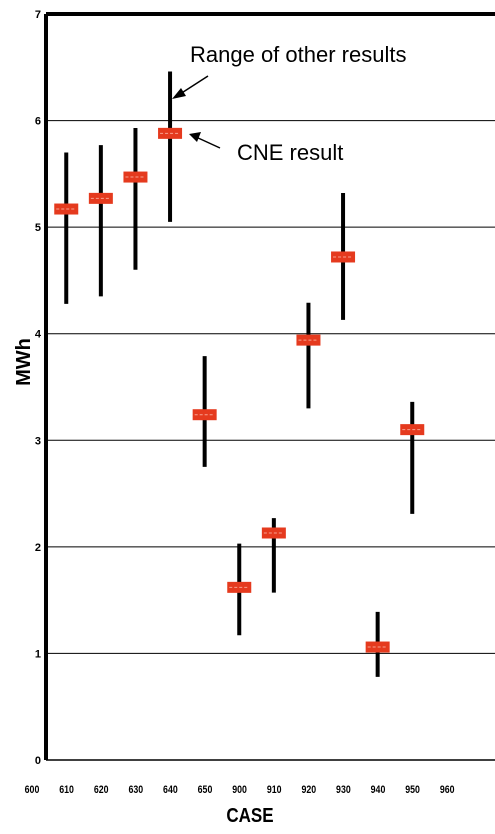 The height and width of the screenshot is (834, 495). I want to click on y-tick-label: 2, so click(38, 548).